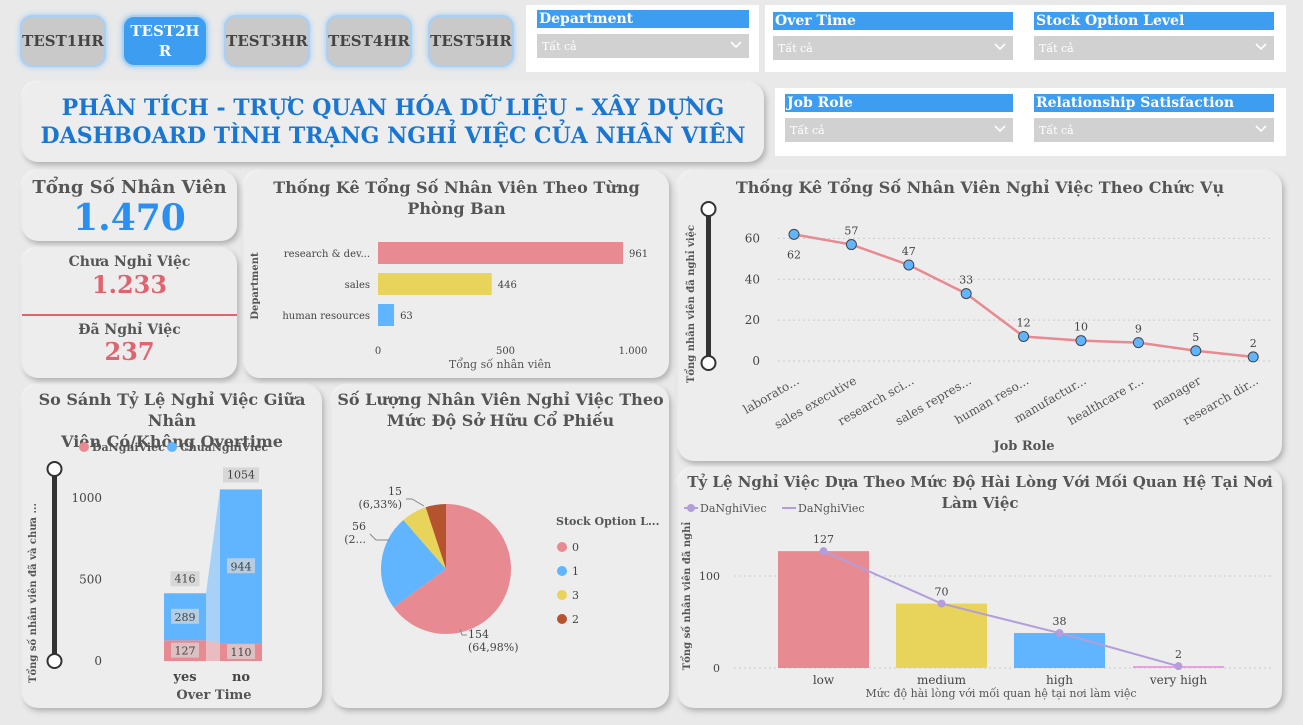 The image size is (1303, 725). I want to click on slicer-label: Over Time, so click(893, 21).